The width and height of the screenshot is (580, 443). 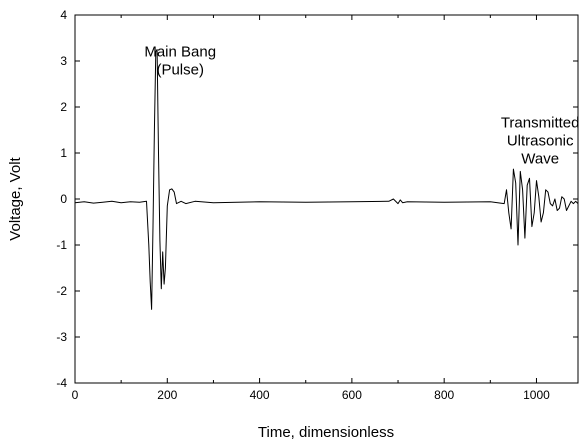 I want to click on x-axis-label: Time, dimensionless, so click(x=326, y=432).